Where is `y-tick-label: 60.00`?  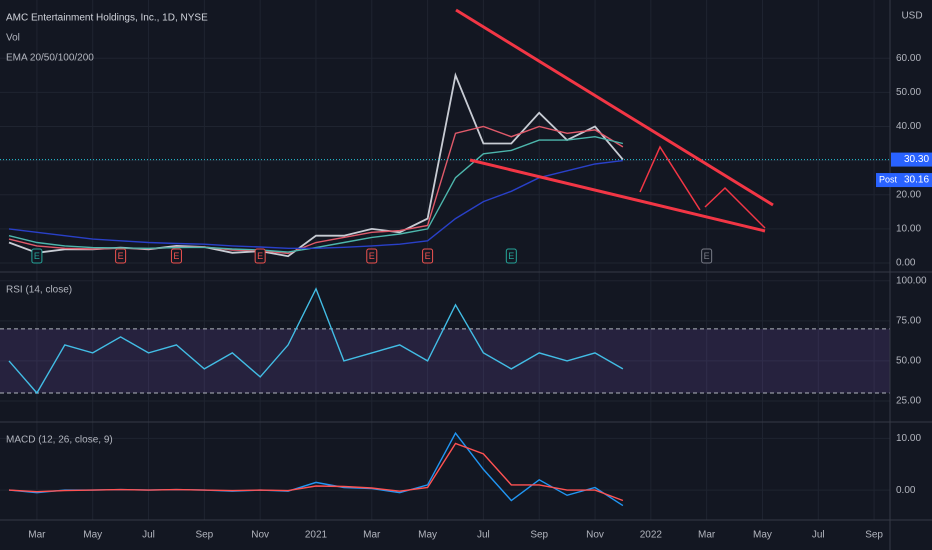
y-tick-label: 60.00 is located at coordinates (908, 58).